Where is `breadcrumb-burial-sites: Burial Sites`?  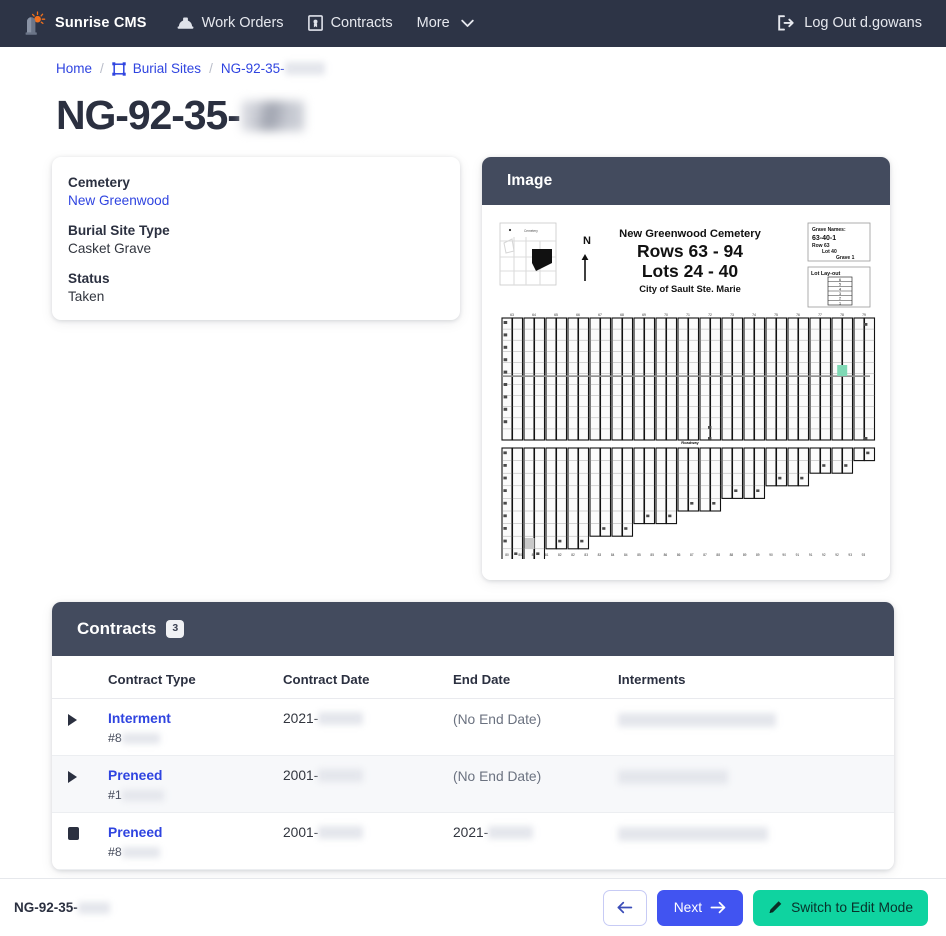 breadcrumb-burial-sites: Burial Sites is located at coordinates (156, 68).